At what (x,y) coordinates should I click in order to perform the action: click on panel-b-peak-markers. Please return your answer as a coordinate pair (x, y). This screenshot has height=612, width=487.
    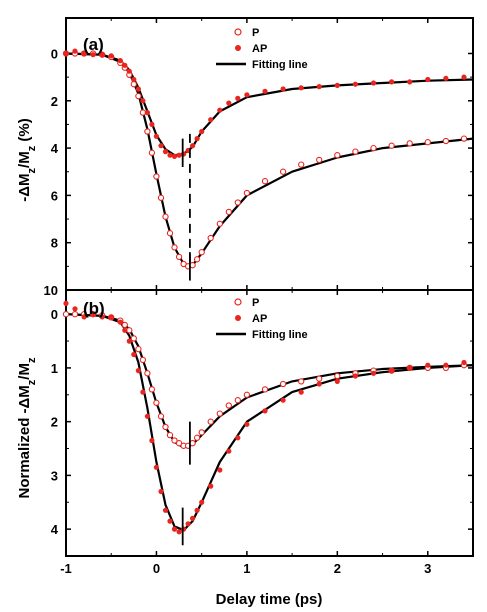
    Looking at the image, I should click on (186, 483).